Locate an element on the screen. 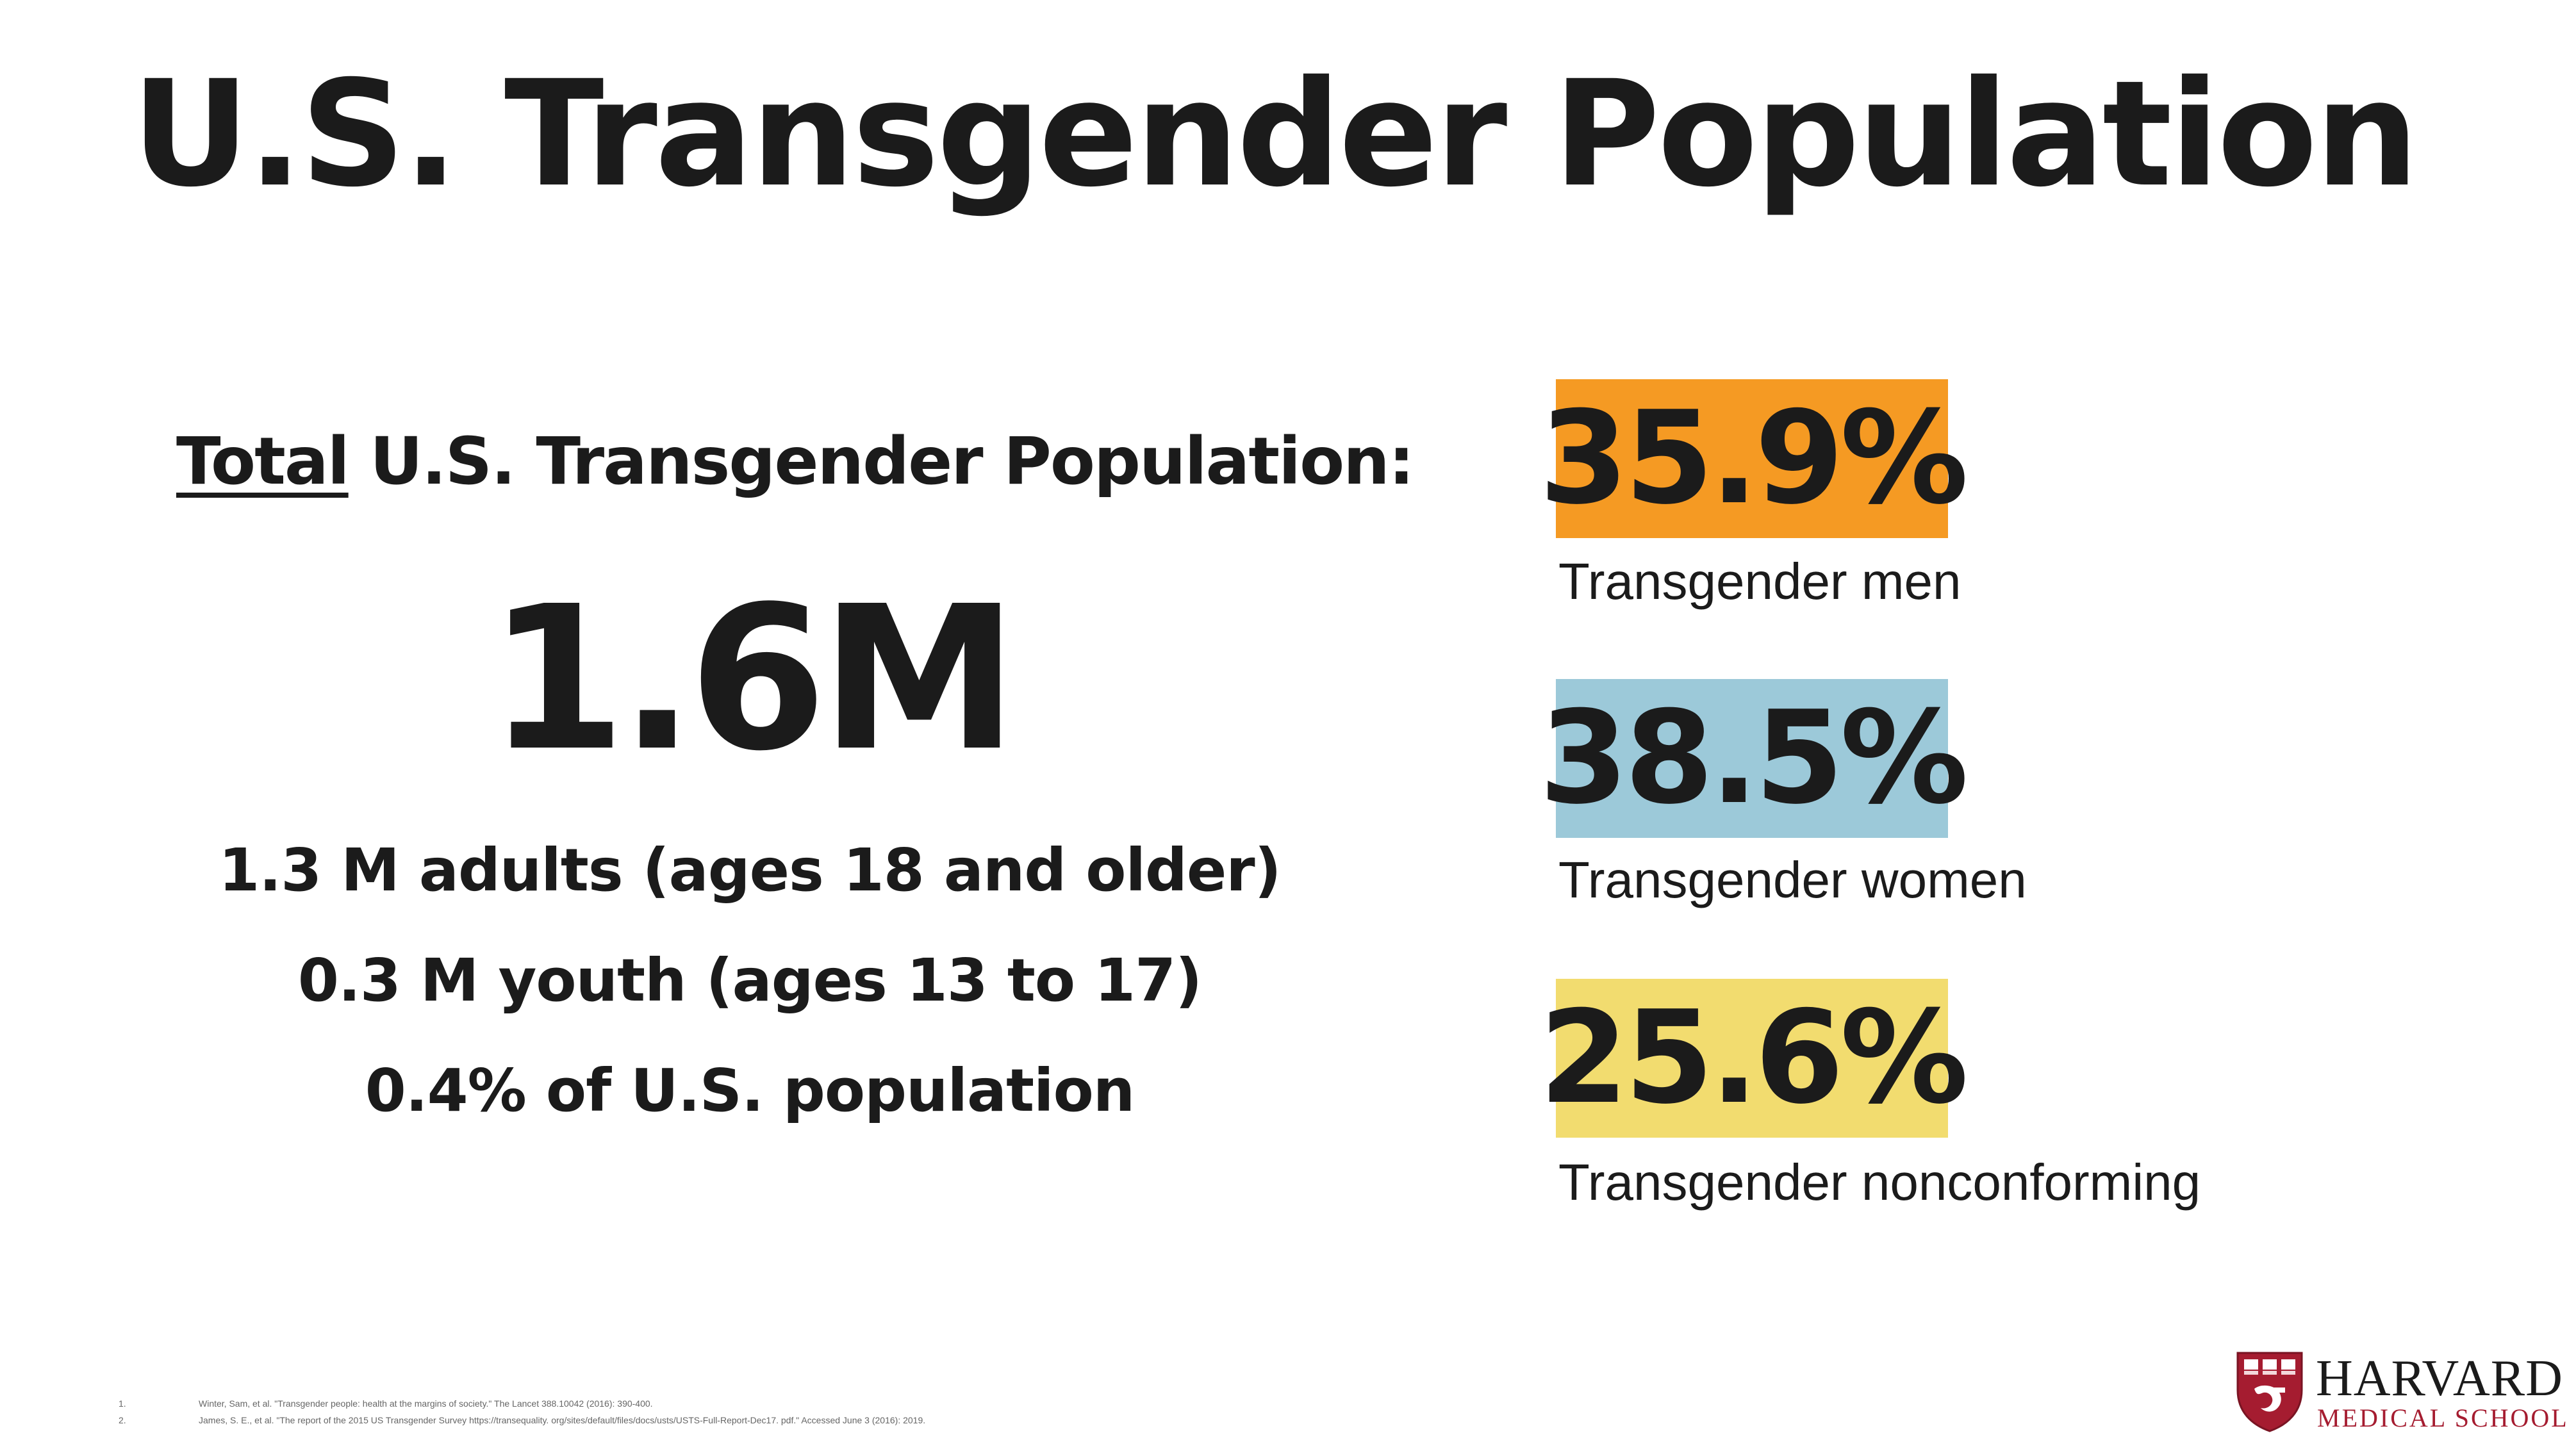 The height and width of the screenshot is (1449, 2576). stat-nonconforming-box: 25.6% is located at coordinates (1754, 1058).